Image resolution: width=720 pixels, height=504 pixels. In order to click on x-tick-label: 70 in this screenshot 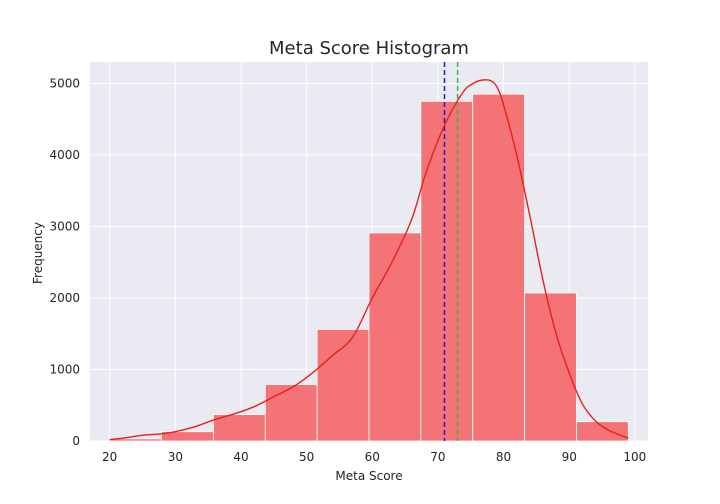, I will do `click(437, 457)`.